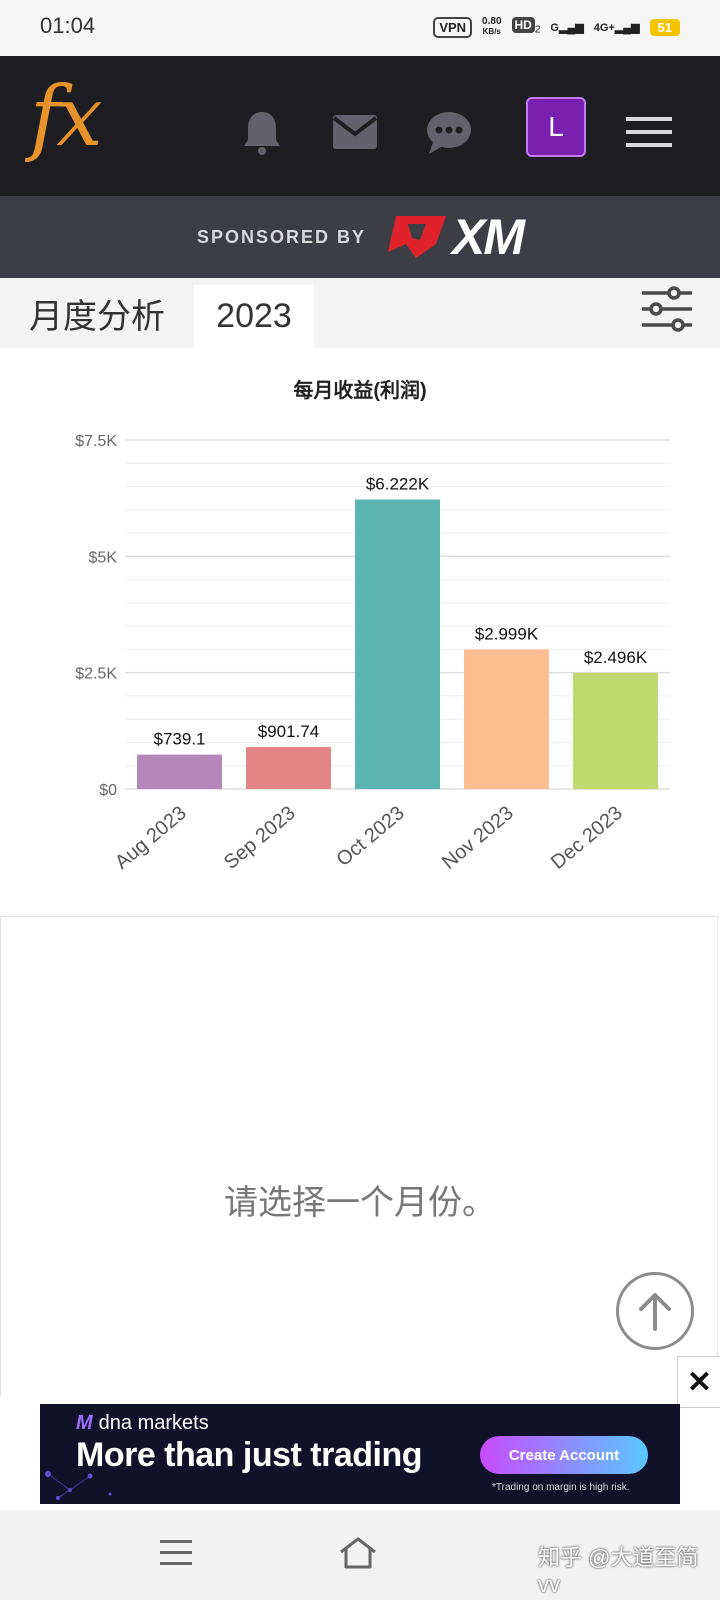 Image resolution: width=720 pixels, height=1600 pixels. Describe the element at coordinates (616, 657) in the screenshot. I see `bar-value-label: $2.496K` at that location.